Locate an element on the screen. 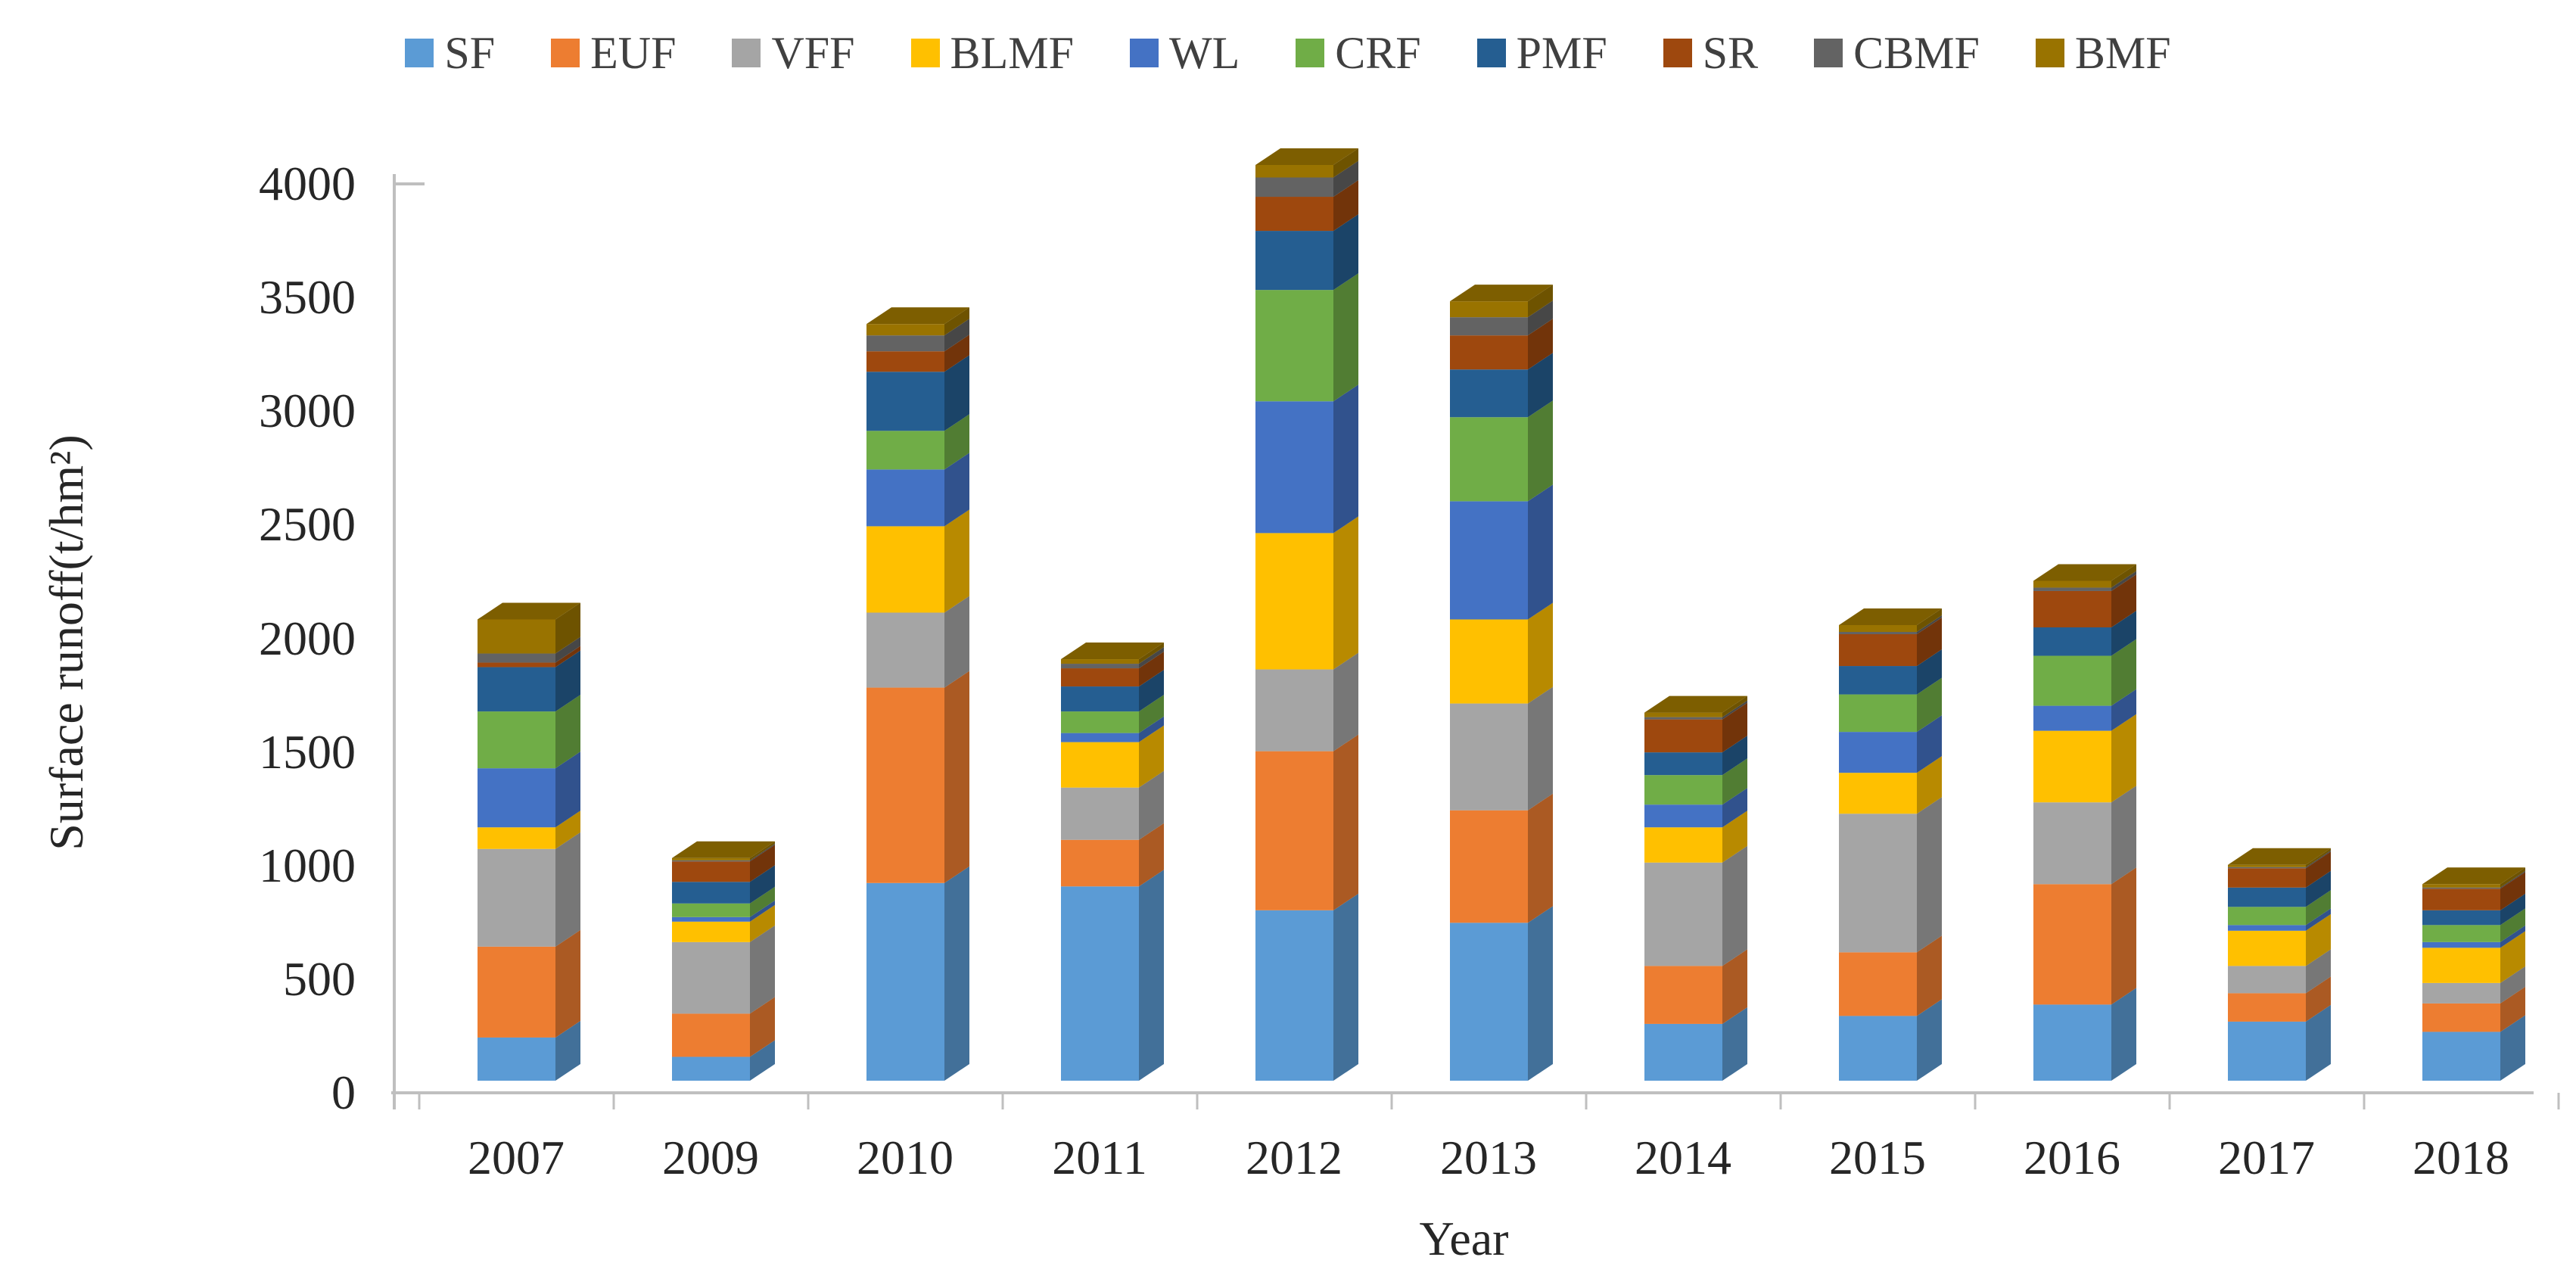 This screenshot has width=2576, height=1282. bar-top-2010 is located at coordinates (917, 316).